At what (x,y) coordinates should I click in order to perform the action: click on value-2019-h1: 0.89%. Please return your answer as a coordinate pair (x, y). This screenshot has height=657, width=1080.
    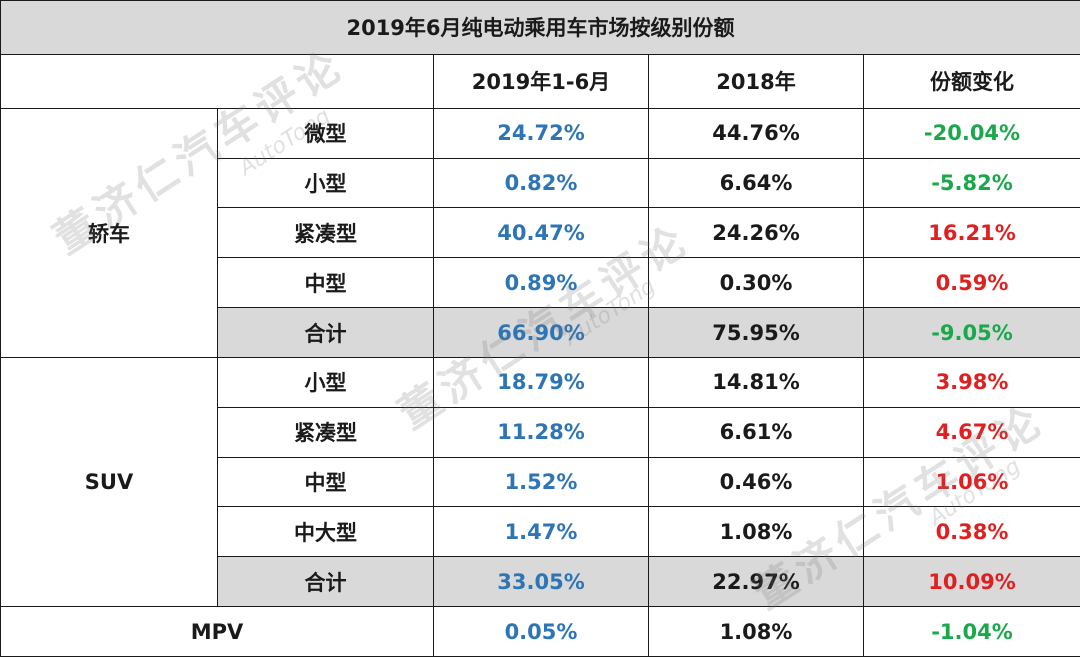
    Looking at the image, I should click on (541, 283).